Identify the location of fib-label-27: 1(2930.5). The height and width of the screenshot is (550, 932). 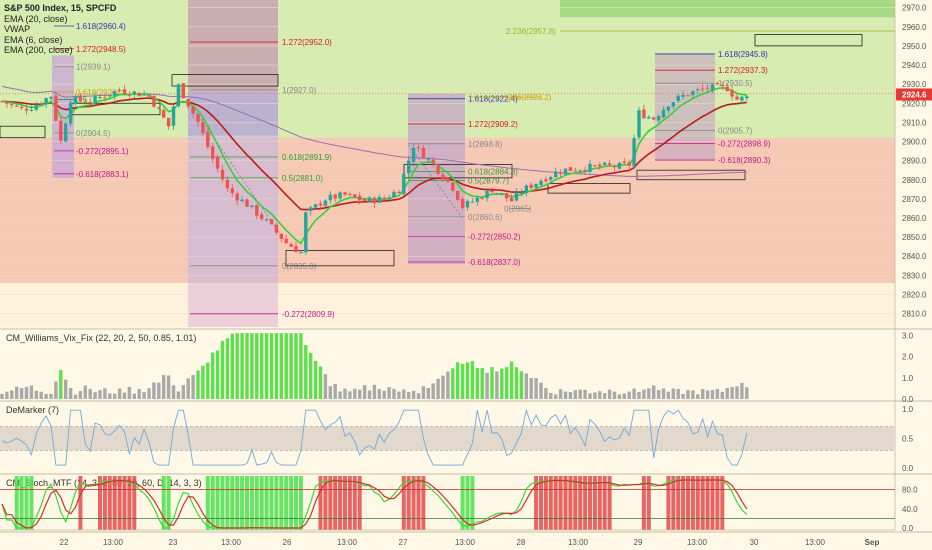
(735, 83).